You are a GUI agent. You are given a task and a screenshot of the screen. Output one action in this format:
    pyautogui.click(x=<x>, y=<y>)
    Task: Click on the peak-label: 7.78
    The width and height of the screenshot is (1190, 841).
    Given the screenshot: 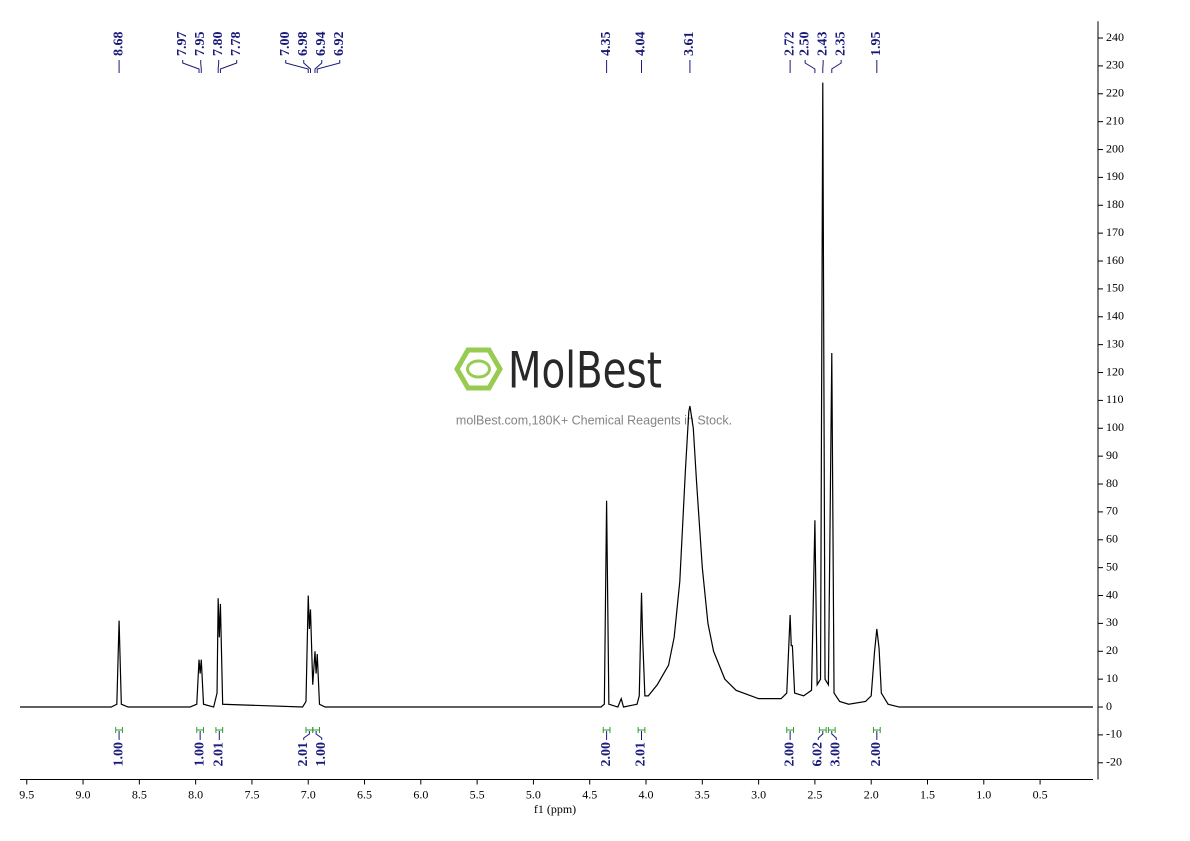 What is the action you would take?
    pyautogui.click(x=236, y=44)
    